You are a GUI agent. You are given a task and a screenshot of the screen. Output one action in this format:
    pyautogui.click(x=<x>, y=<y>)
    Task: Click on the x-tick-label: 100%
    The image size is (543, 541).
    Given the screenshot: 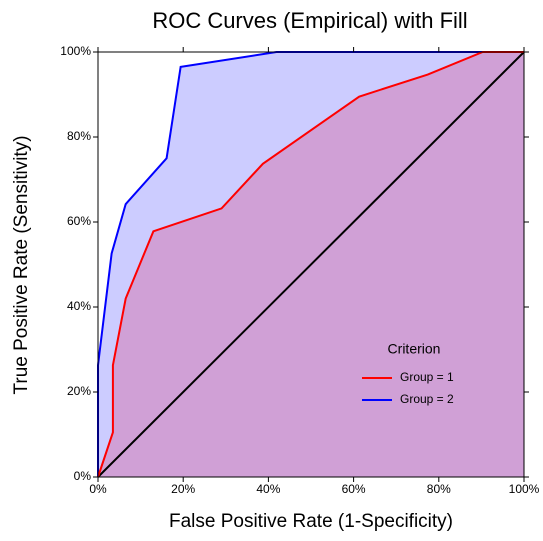 What is the action you would take?
    pyautogui.click(x=524, y=489)
    